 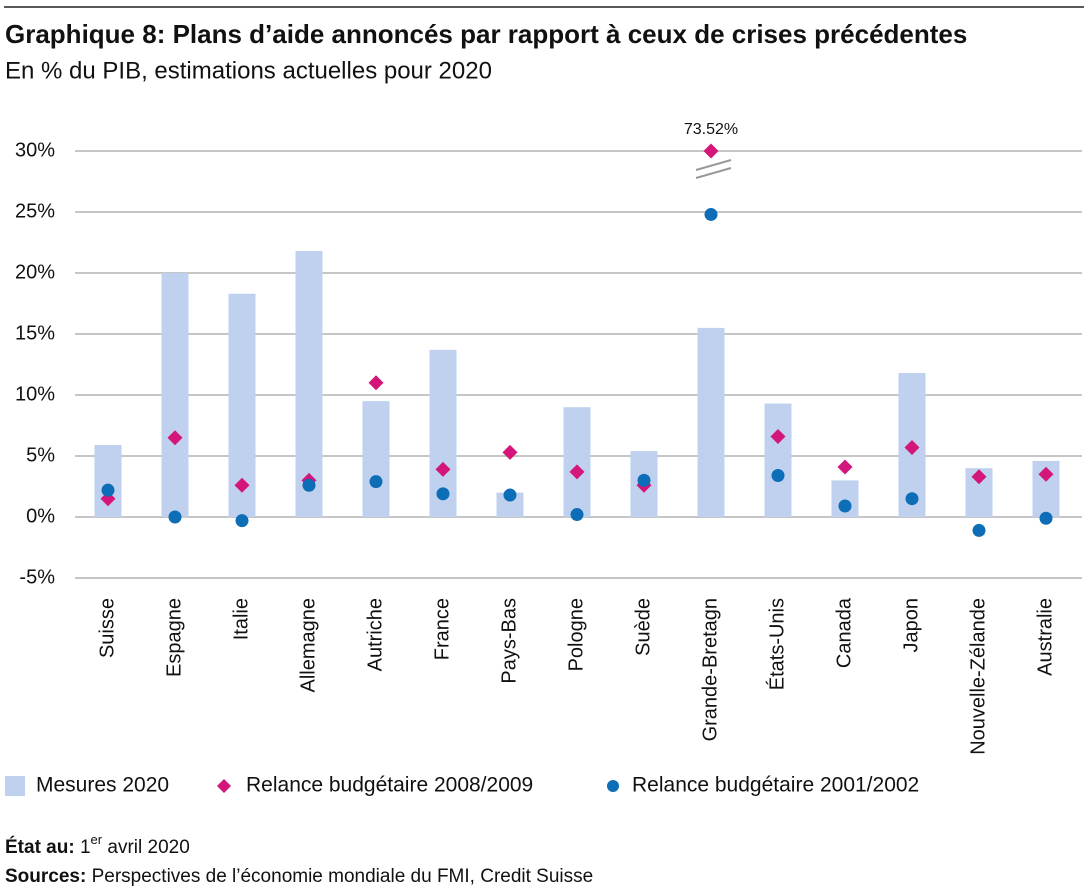 I want to click on x-tick-label: France, so click(x=442, y=629).